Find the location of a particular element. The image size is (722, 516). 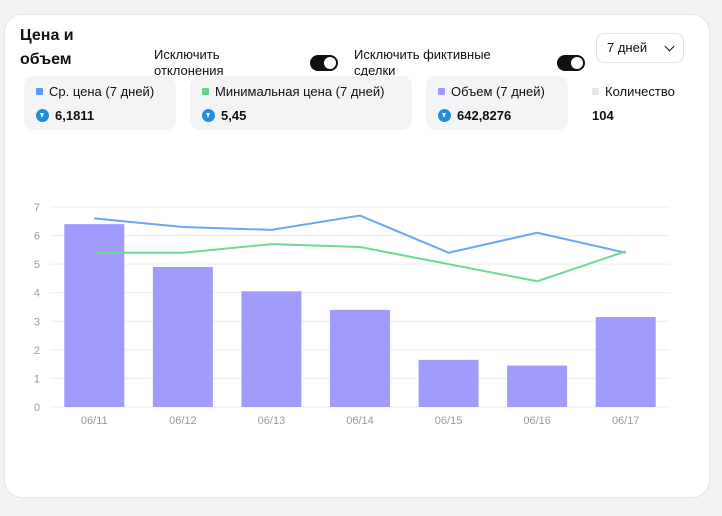

exclude-fake-trades-toggle is located at coordinates (571, 63).